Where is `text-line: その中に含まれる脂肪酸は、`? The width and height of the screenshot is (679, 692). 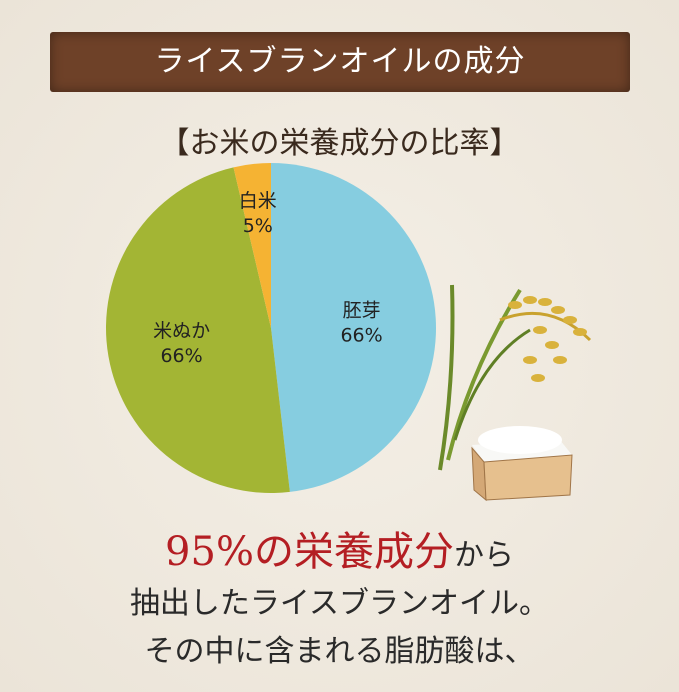 text-line: その中に含まれる脂肪酸は、 is located at coordinates (339, 651).